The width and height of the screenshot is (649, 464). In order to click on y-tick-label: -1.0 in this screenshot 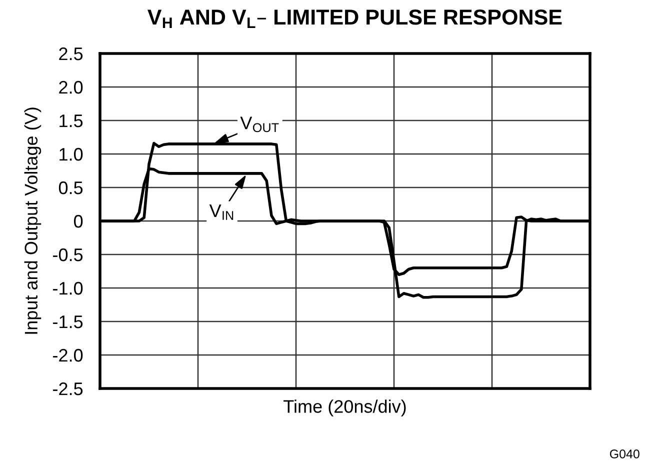, I will do `click(68, 288)`.